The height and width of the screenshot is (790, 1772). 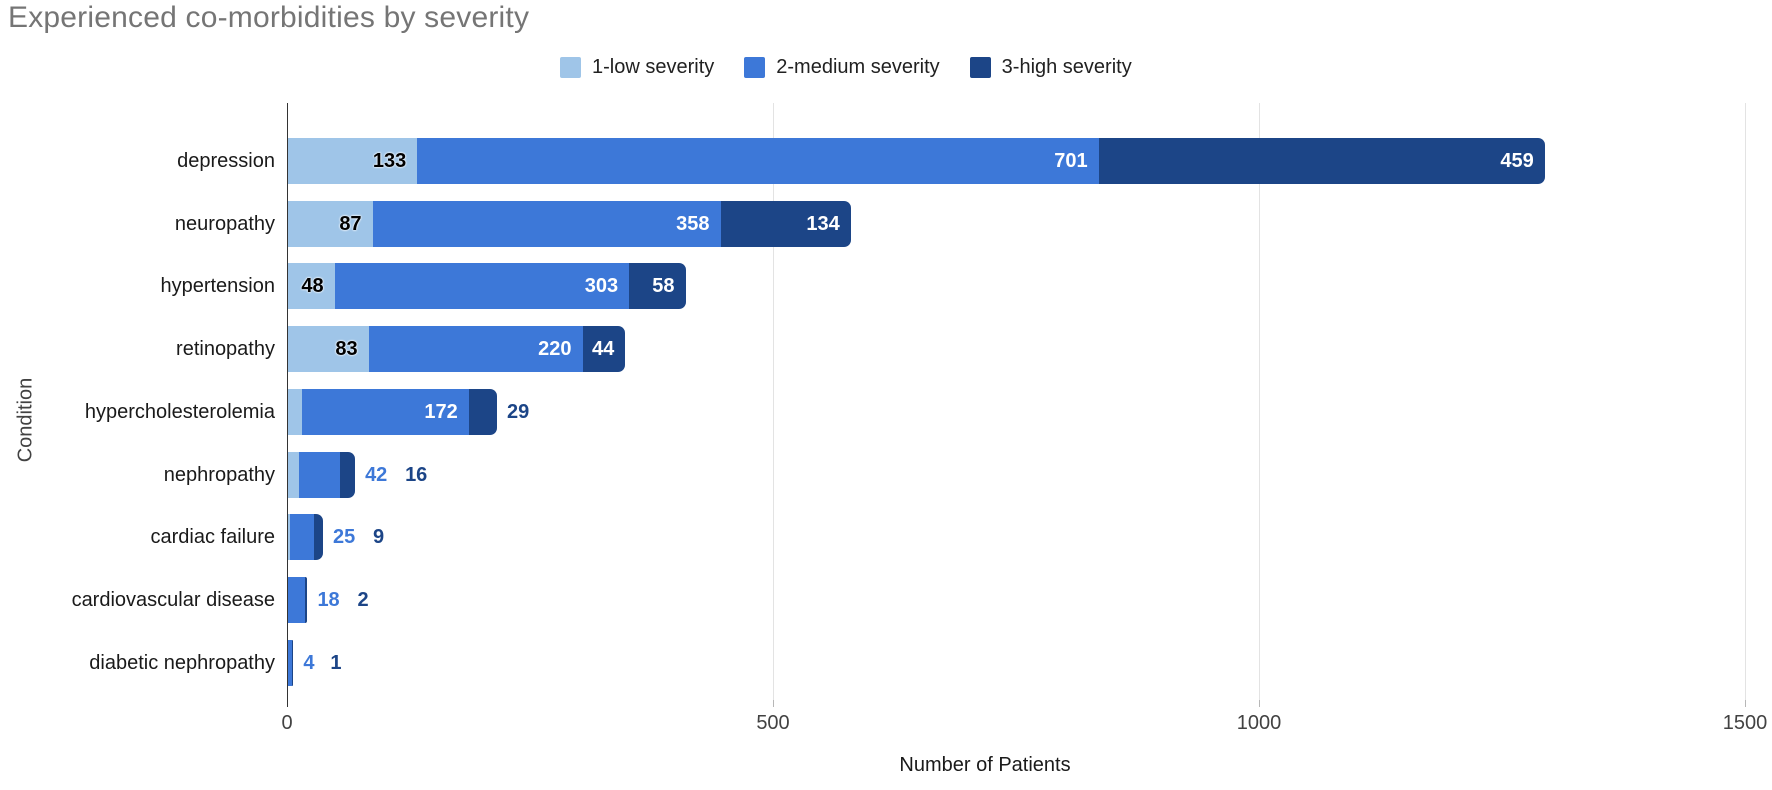 I want to click on bar-value-label: 172, so click(x=441, y=412).